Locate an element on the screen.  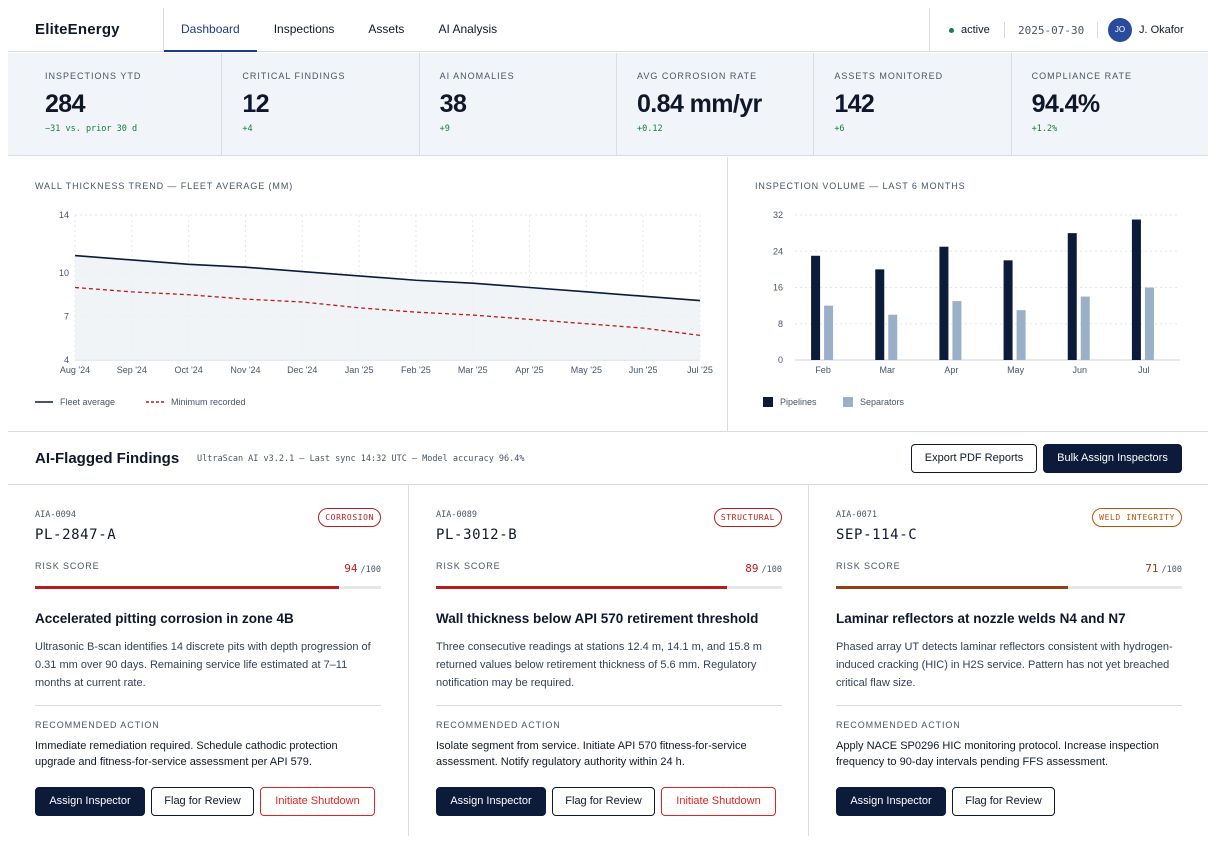
x-tick-label: May is located at coordinates (1016, 370).